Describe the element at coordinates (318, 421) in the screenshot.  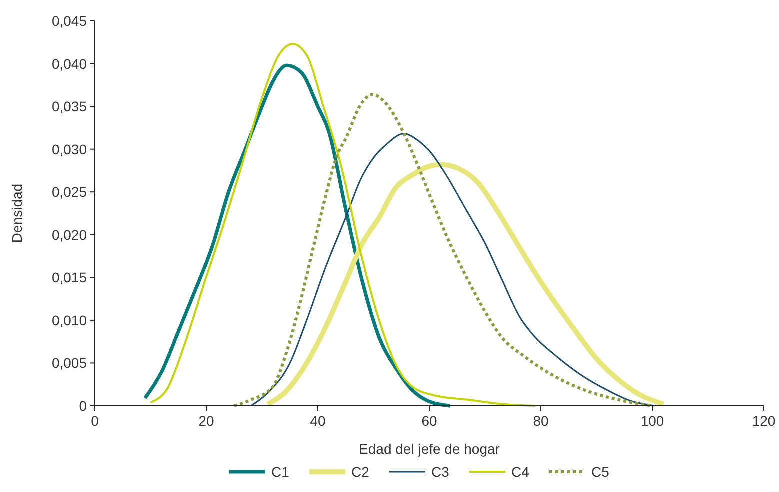
I see `x-tick-label: 40` at that location.